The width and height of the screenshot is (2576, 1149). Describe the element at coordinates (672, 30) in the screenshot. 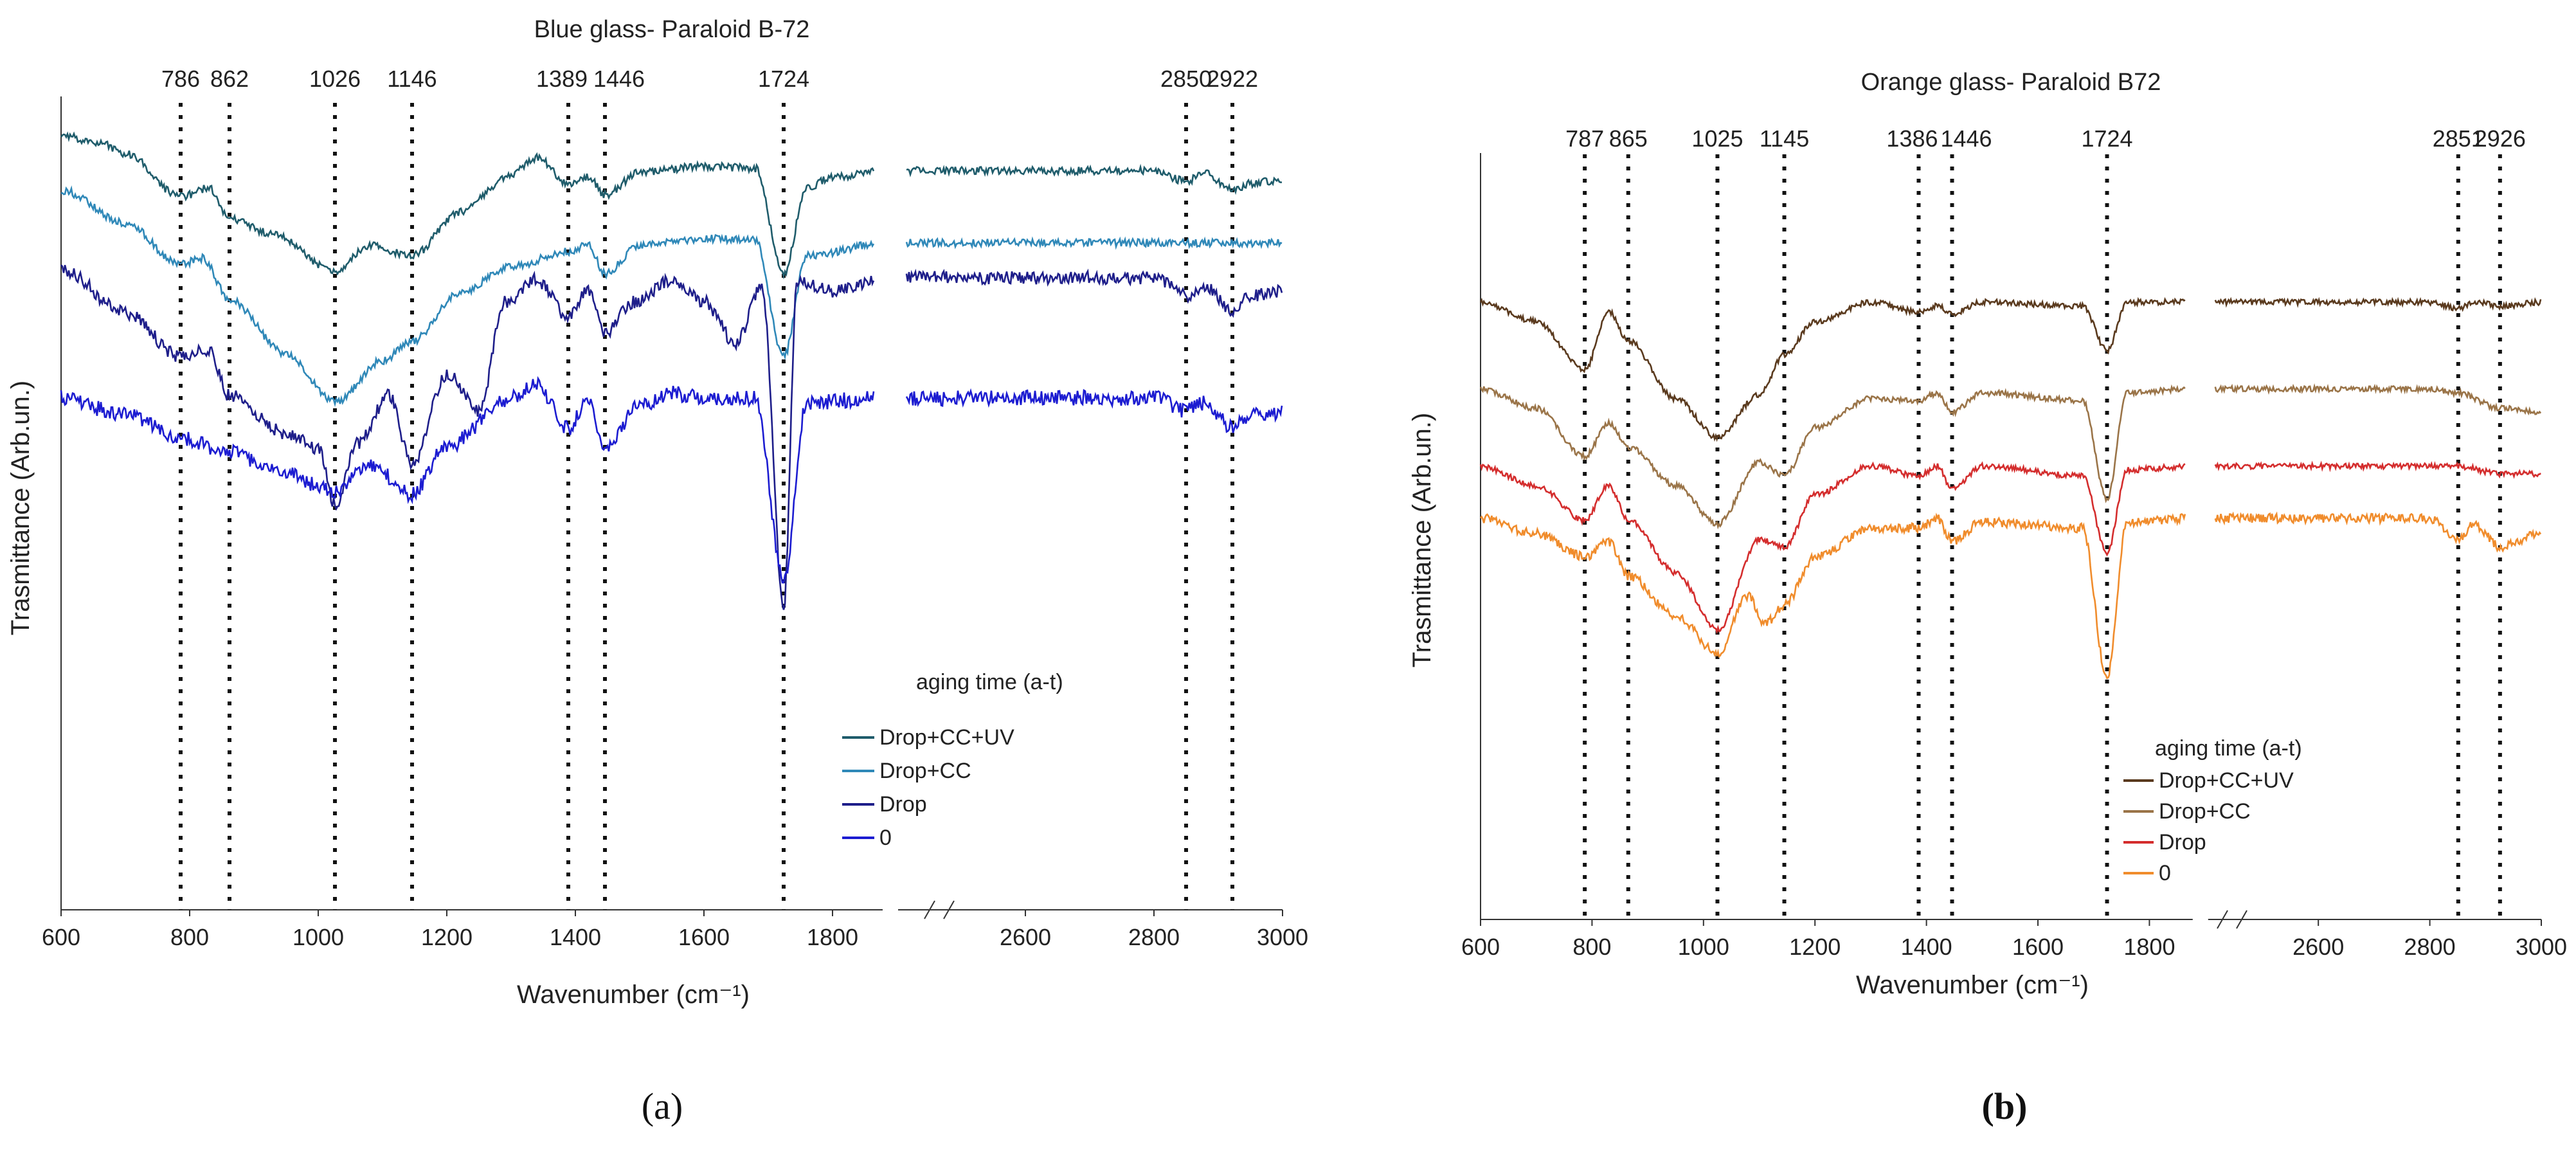

I see `chart-title: Blue glass- Paraloid B-72` at that location.